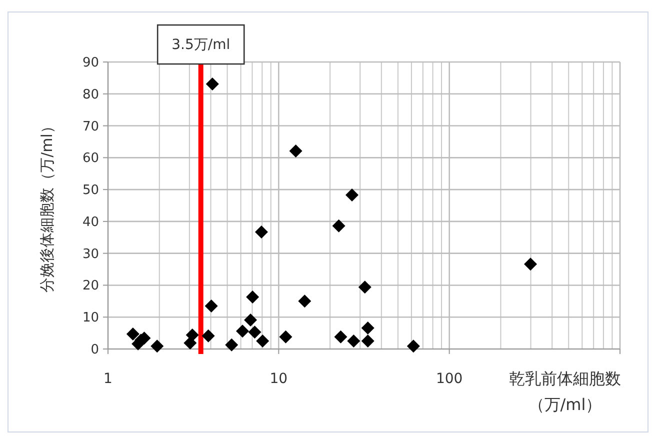 Image resolution: width=653 pixels, height=439 pixels. Describe the element at coordinates (47, 205) in the screenshot. I see `y-axis-title: 分娩後体細胞数（万/ml）` at that location.